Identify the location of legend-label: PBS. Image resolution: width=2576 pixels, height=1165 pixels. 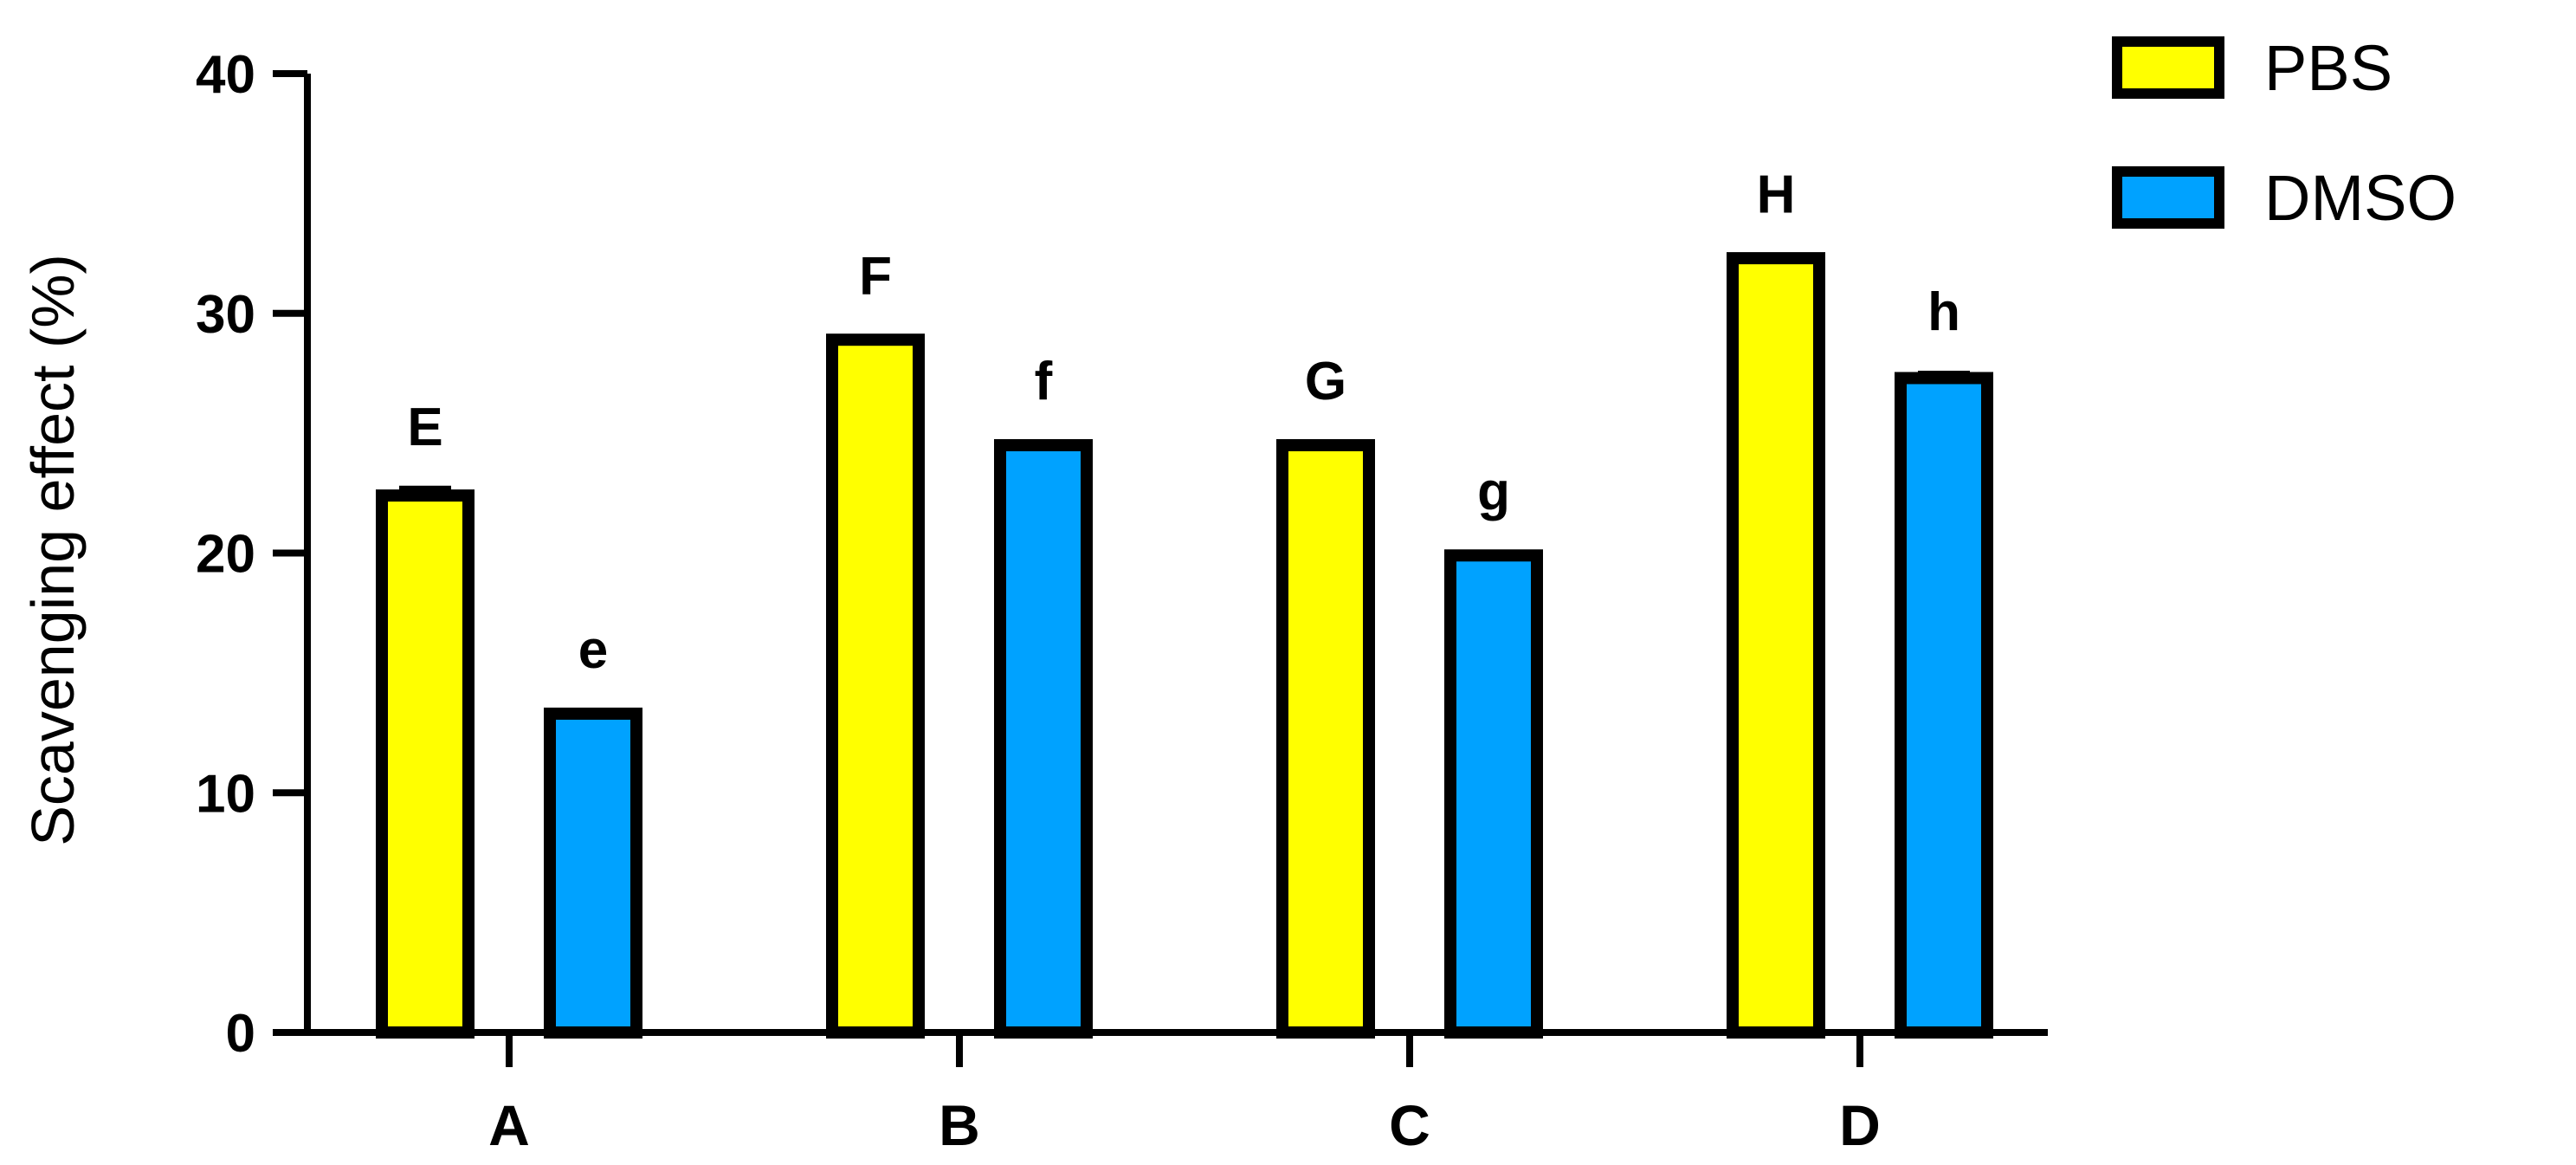
(2328, 68).